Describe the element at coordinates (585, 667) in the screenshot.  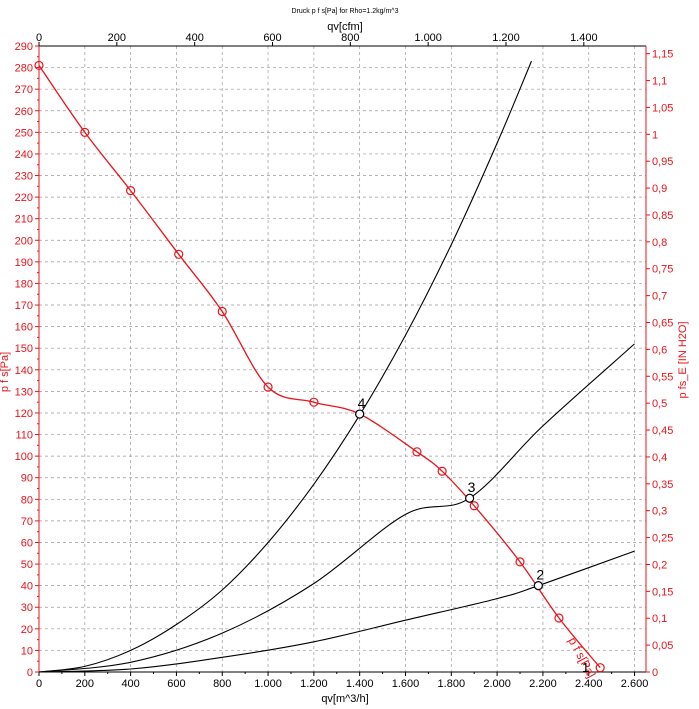
I see `corner-label: 1` at that location.